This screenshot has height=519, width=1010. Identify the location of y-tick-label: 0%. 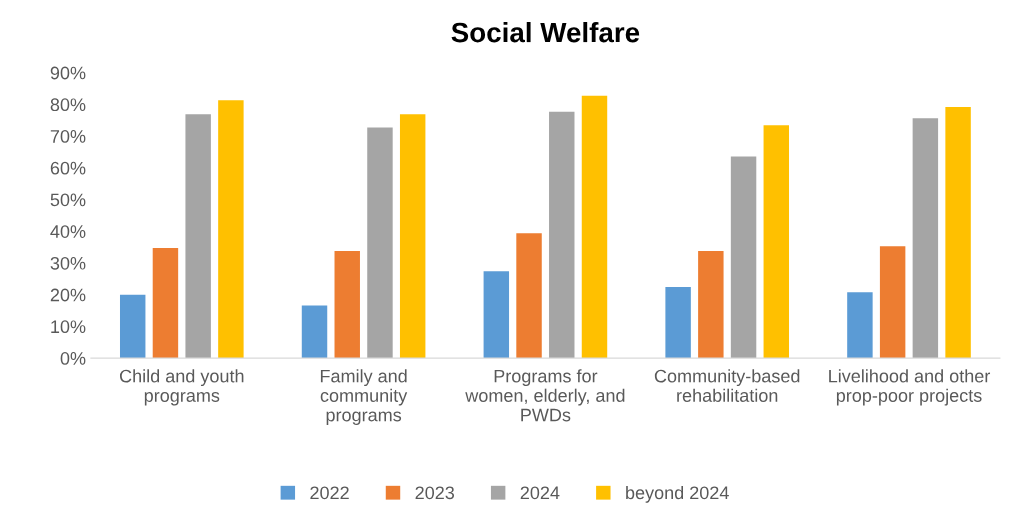
(73, 358).